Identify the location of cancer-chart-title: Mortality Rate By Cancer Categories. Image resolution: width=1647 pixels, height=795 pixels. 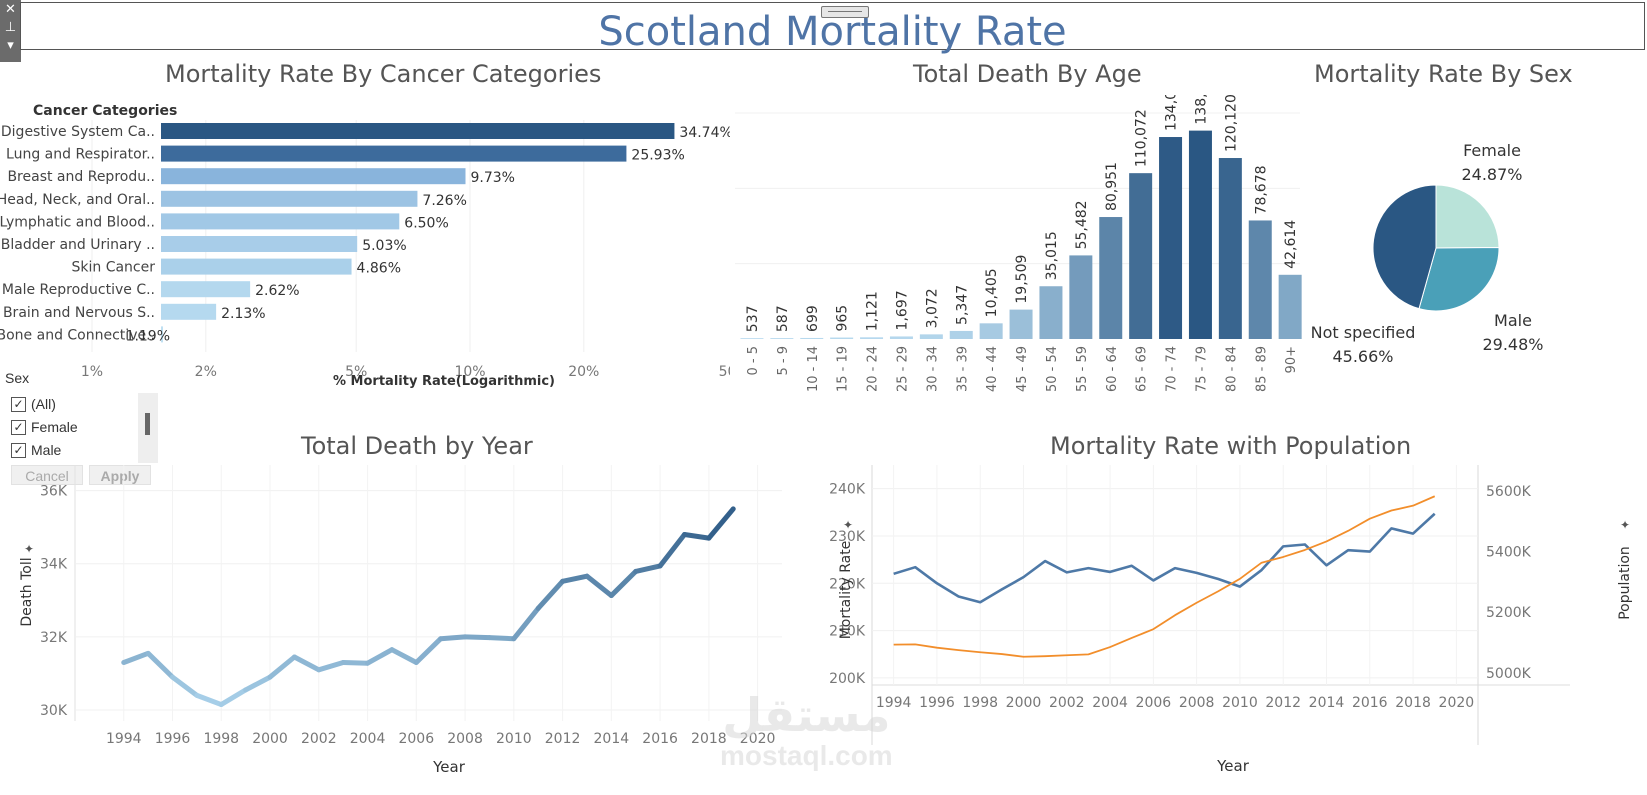
(383, 74).